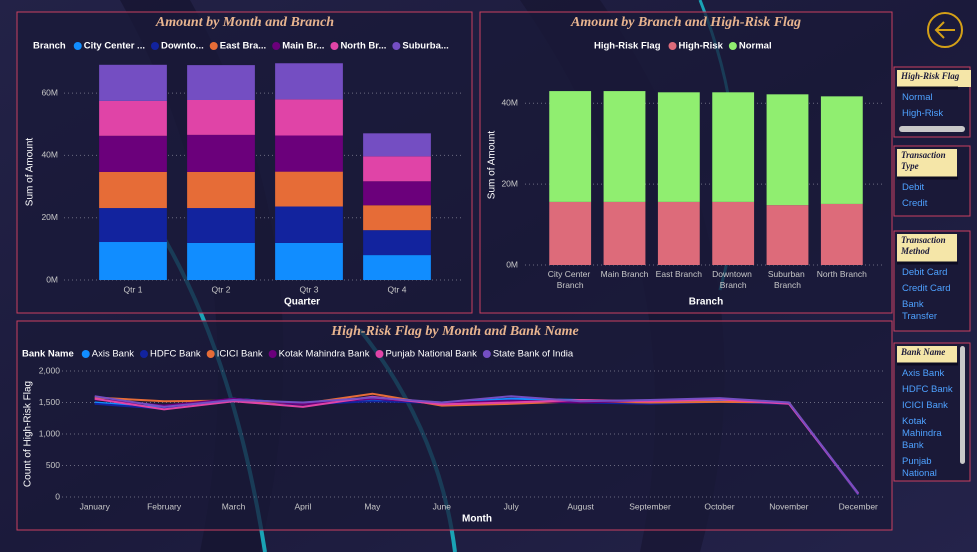 The image size is (977, 552). I want to click on slicer-item: High-Risk, so click(922, 113).